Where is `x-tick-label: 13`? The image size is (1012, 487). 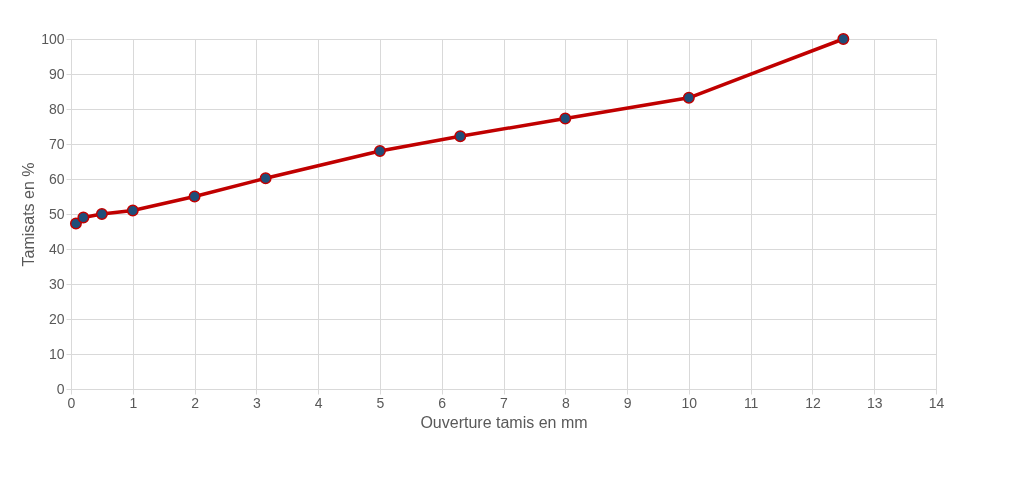 x-tick-label: 13 is located at coordinates (874, 402).